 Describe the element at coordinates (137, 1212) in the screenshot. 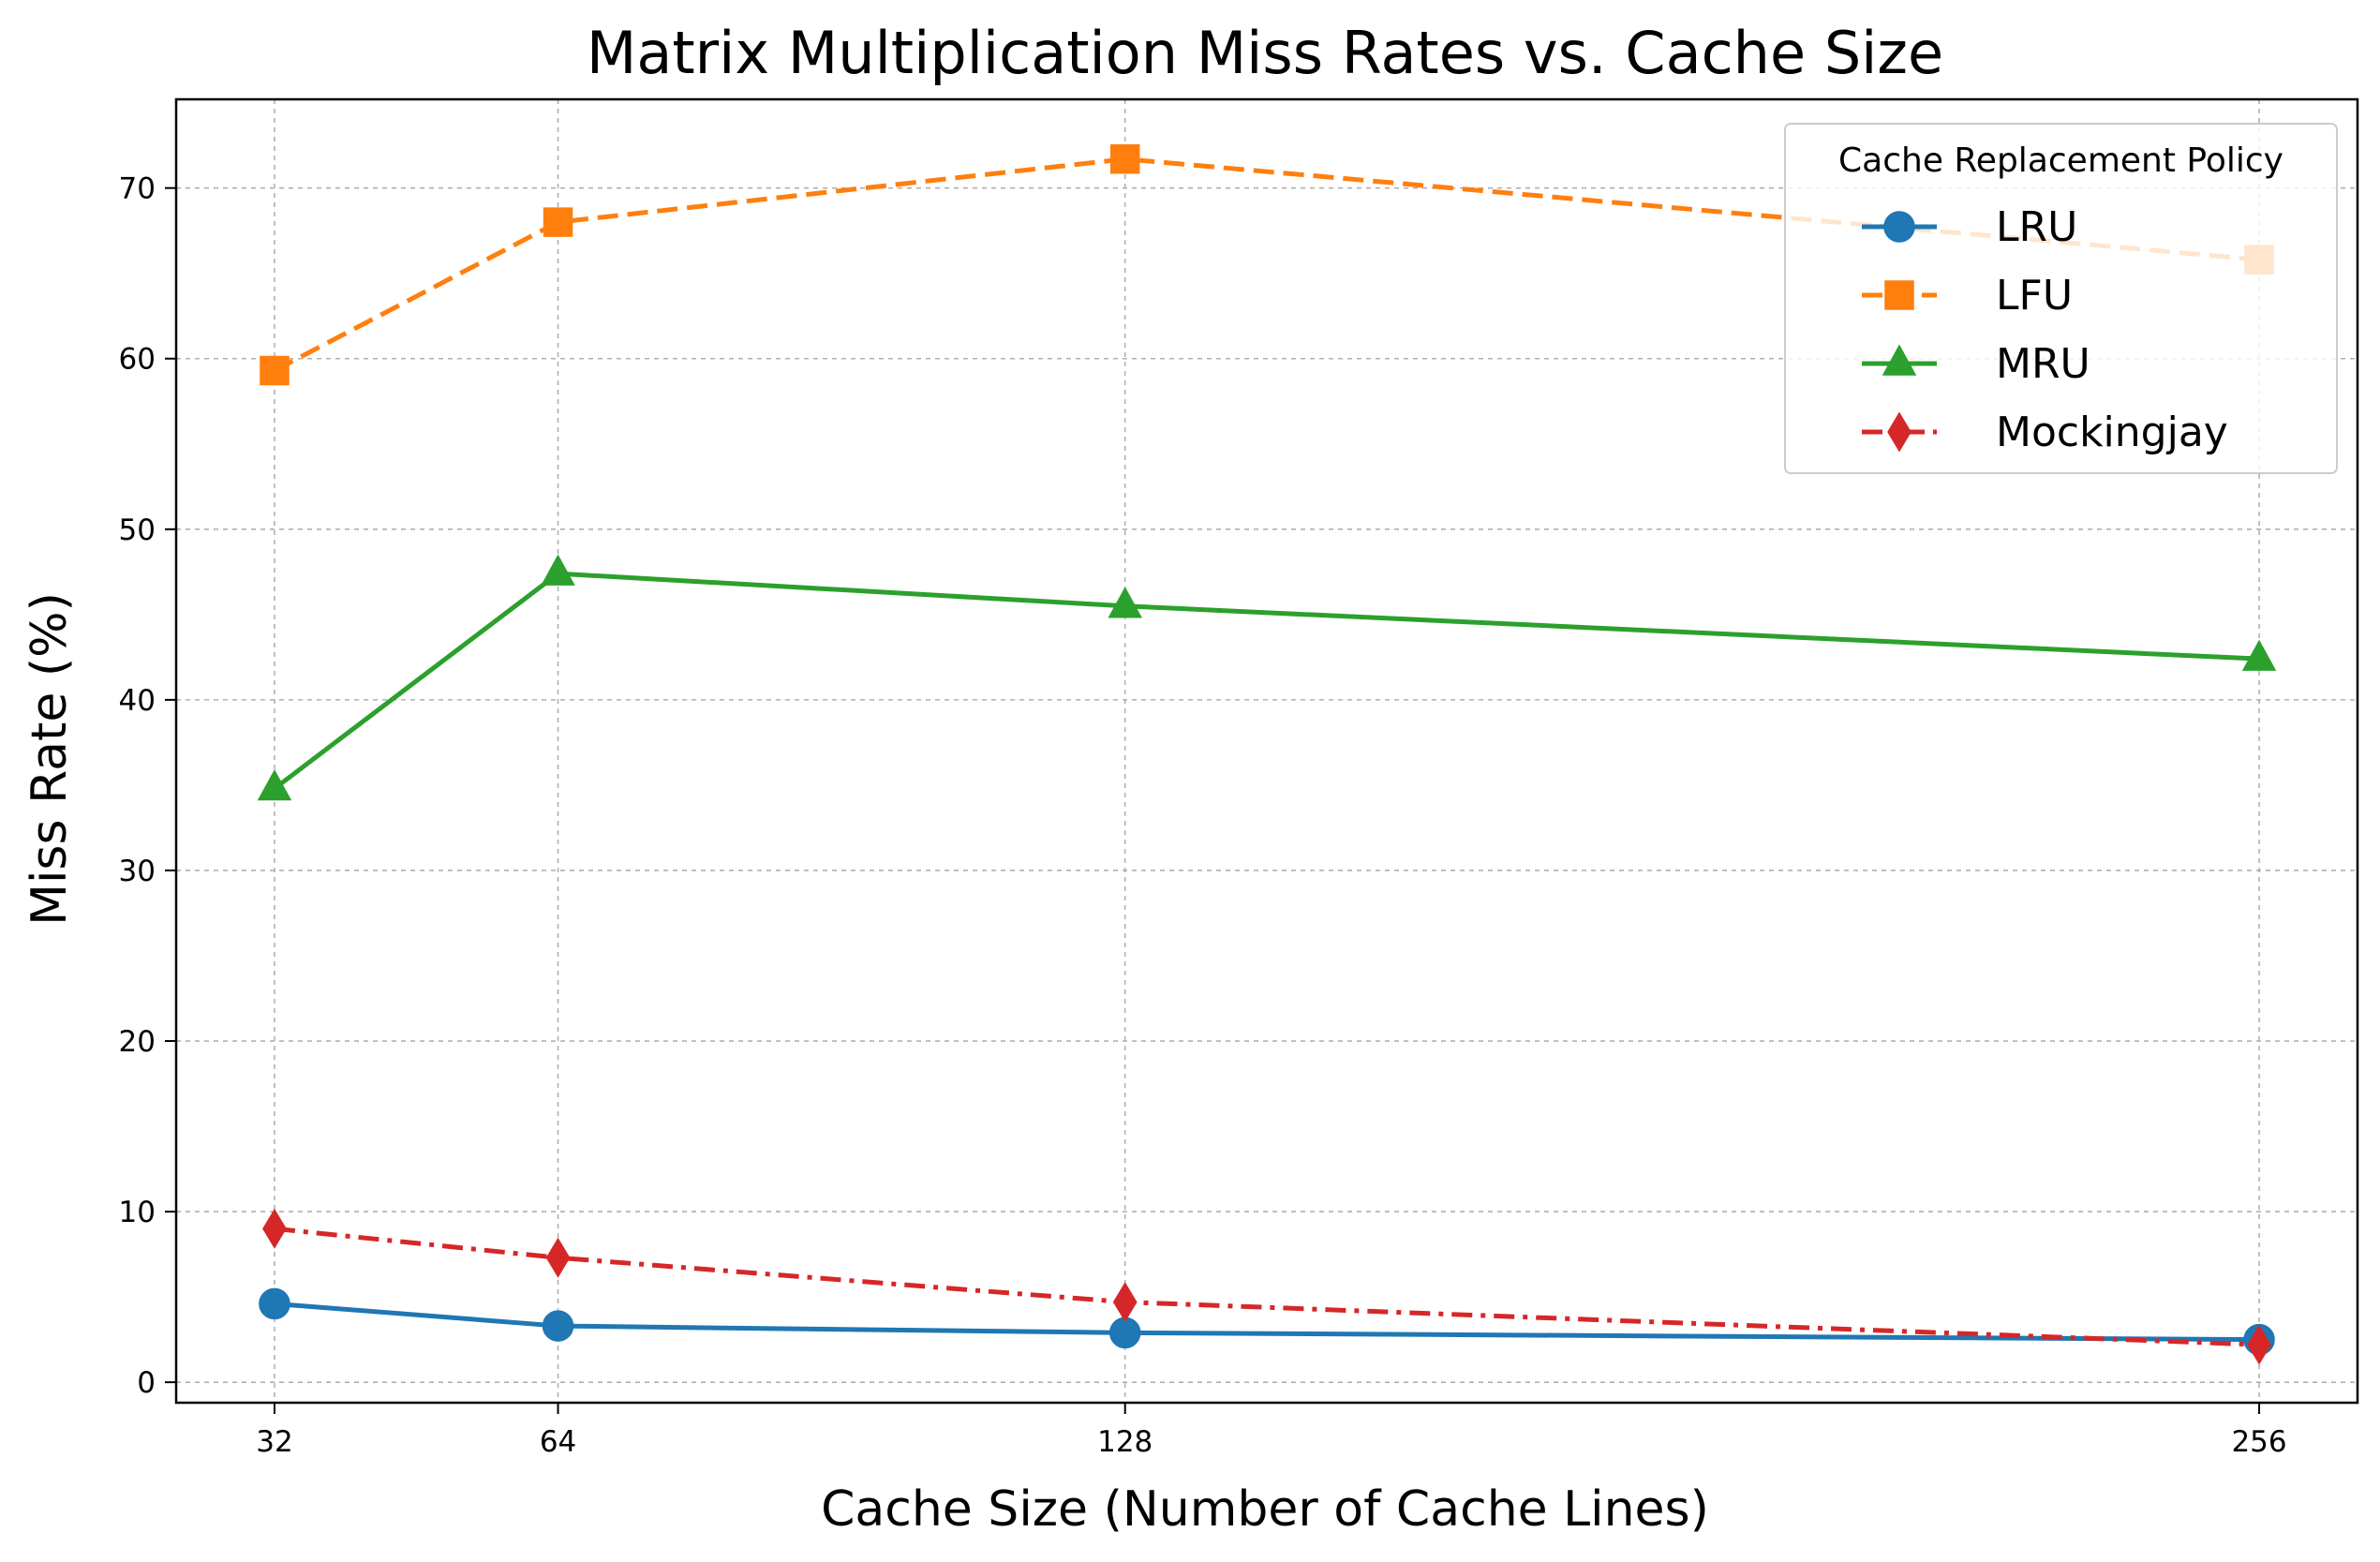

I see `y-tick-label: 10` at that location.